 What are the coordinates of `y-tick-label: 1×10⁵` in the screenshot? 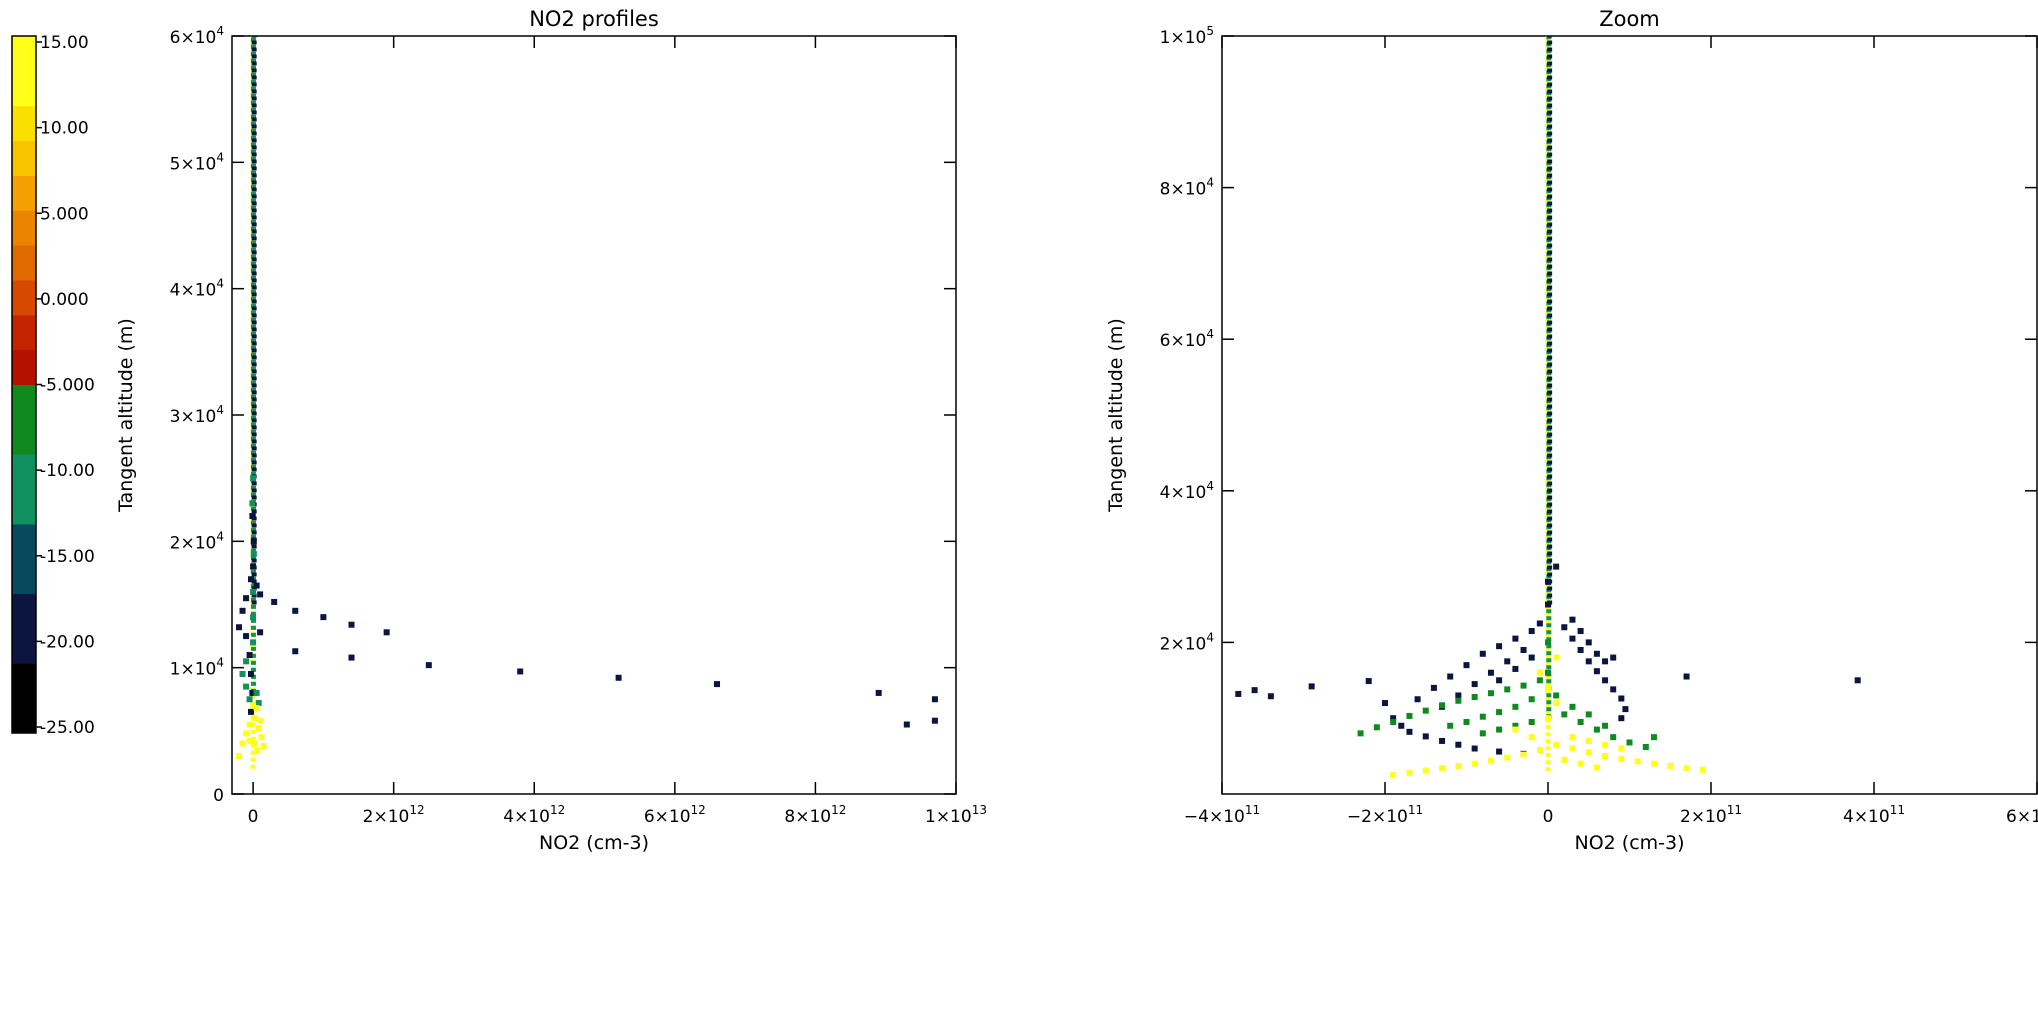 It's located at (1187, 36).